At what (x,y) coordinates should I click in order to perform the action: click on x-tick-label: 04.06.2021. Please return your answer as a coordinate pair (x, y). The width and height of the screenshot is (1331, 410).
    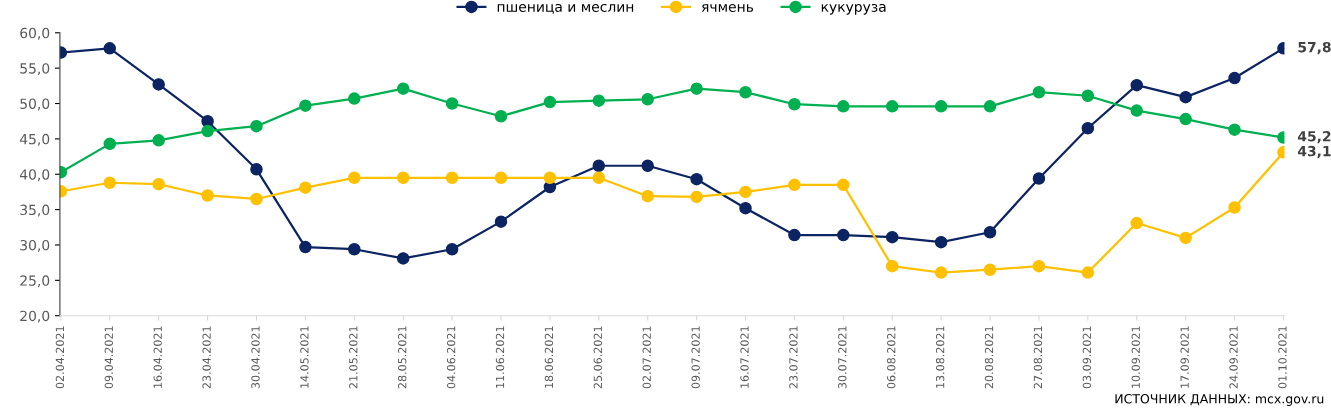
    Looking at the image, I should click on (451, 357).